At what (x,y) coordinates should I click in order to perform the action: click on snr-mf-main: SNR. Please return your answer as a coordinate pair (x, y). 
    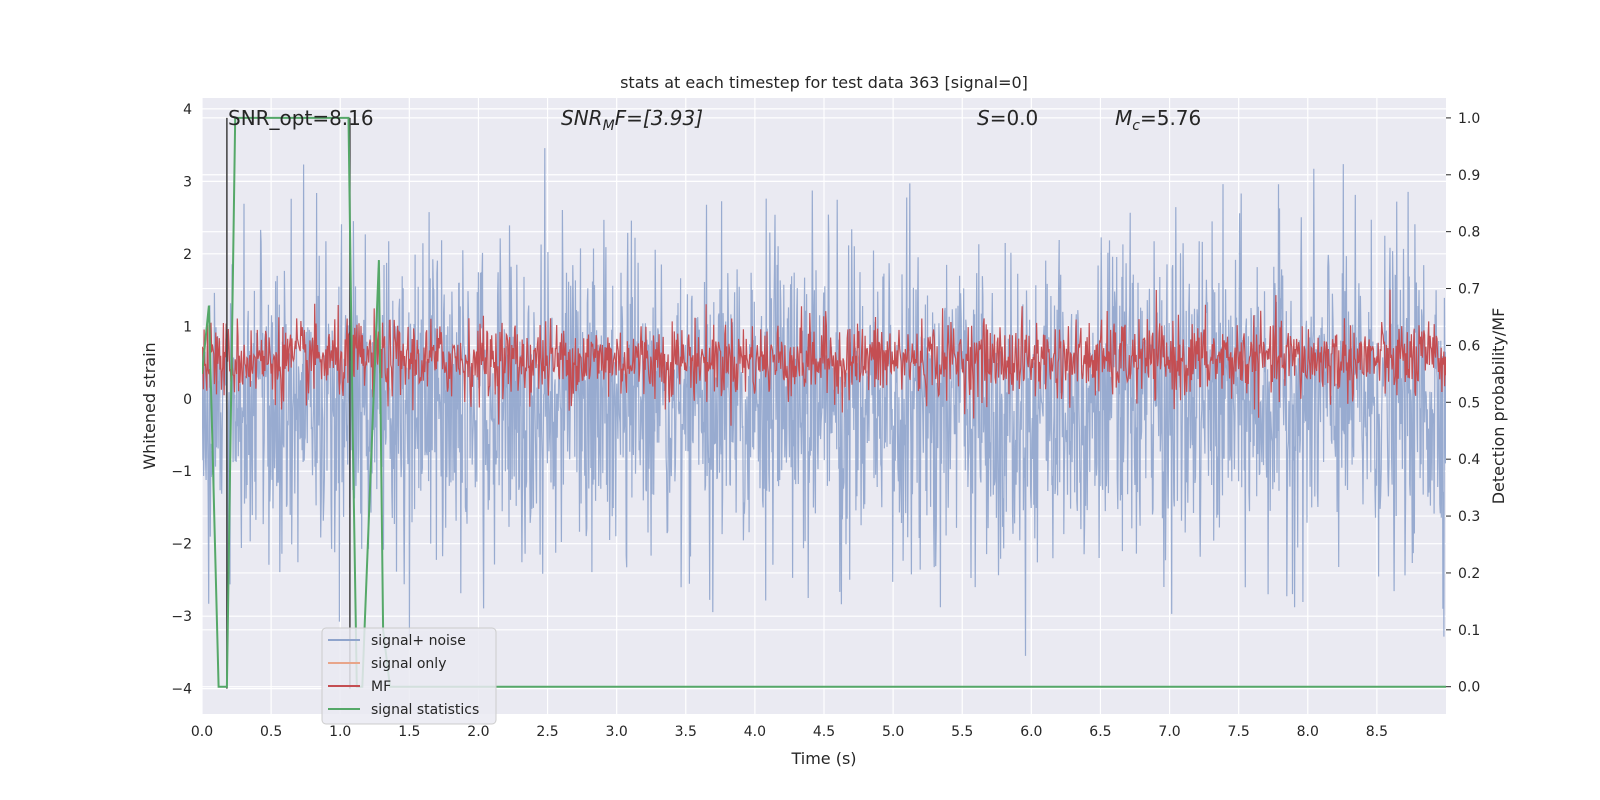
    Looking at the image, I should click on (582, 118).